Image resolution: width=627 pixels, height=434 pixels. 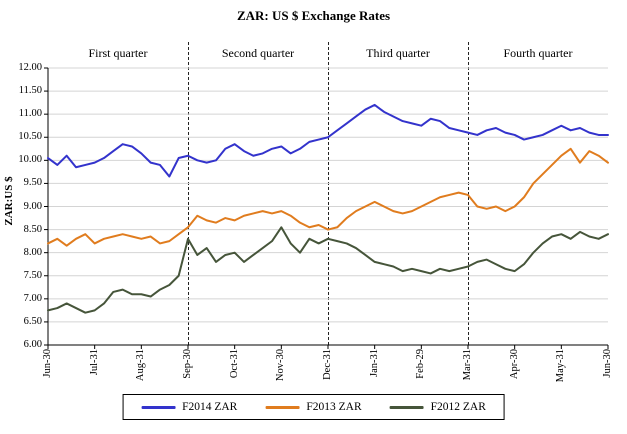 What do you see at coordinates (421, 364) in the screenshot?
I see `x-tick-label: Feb-29` at bounding box center [421, 364].